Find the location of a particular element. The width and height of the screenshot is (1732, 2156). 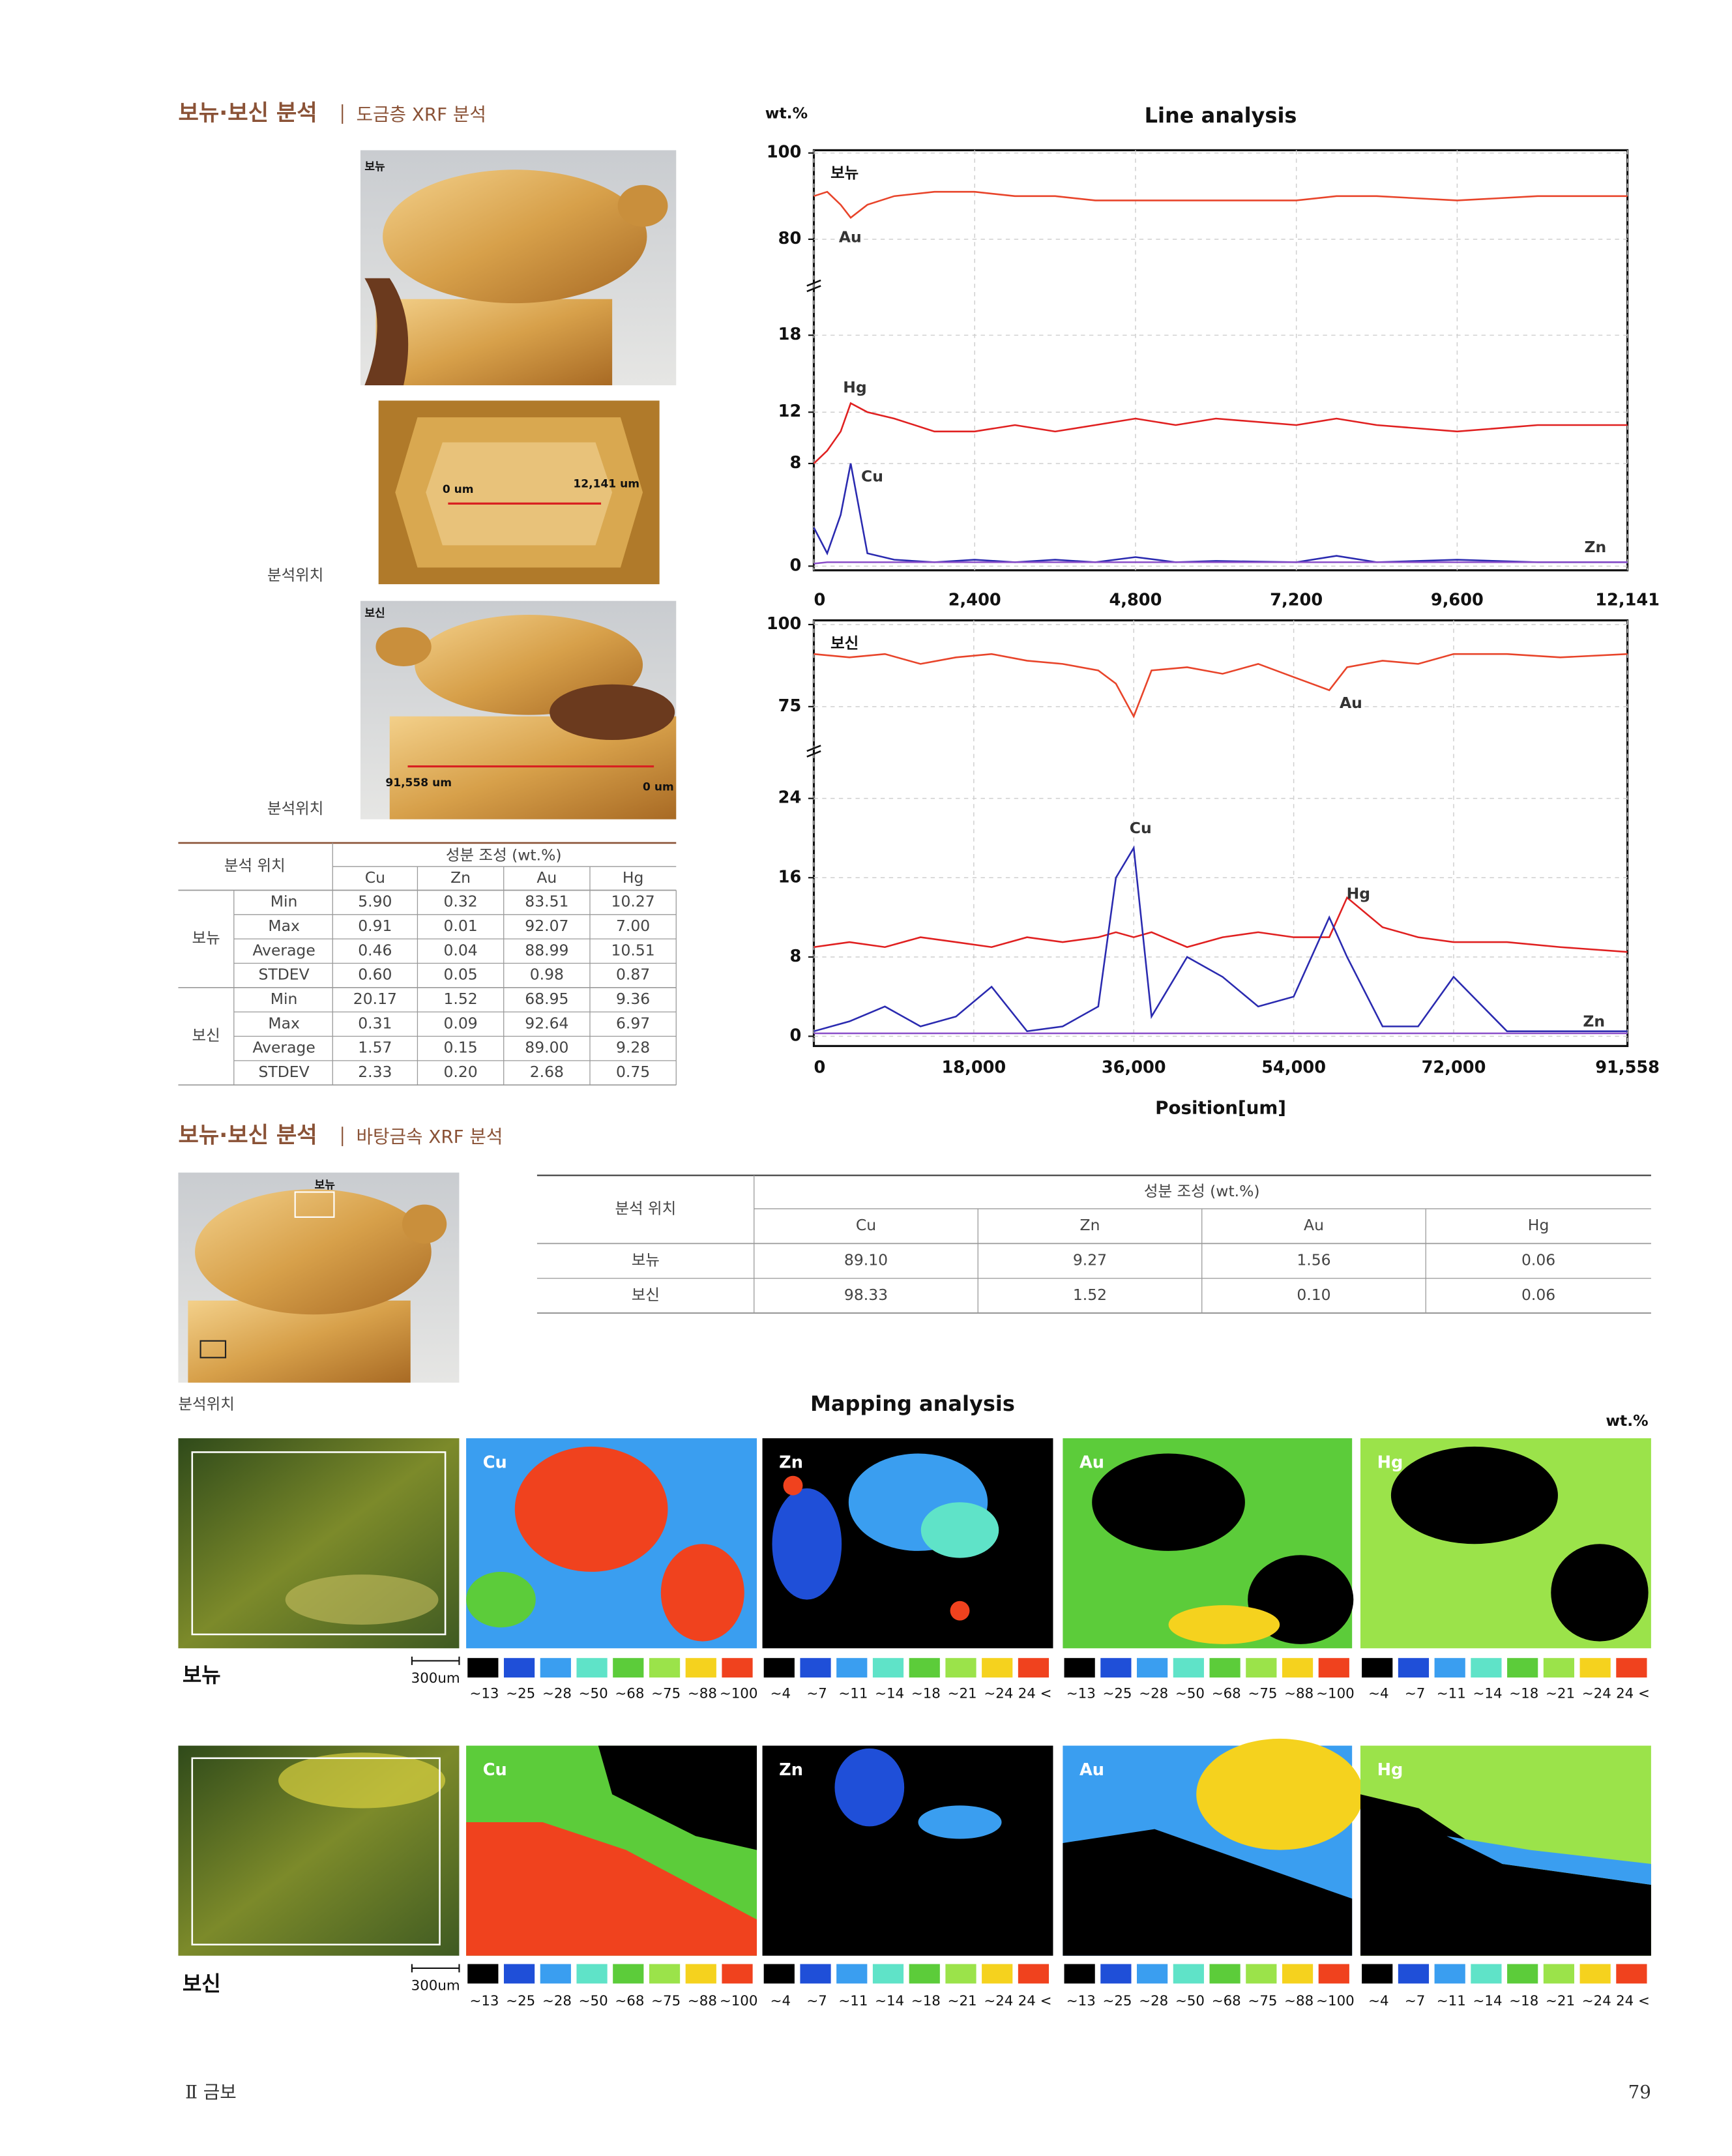

legend-label: ~88 is located at coordinates (1299, 1694).